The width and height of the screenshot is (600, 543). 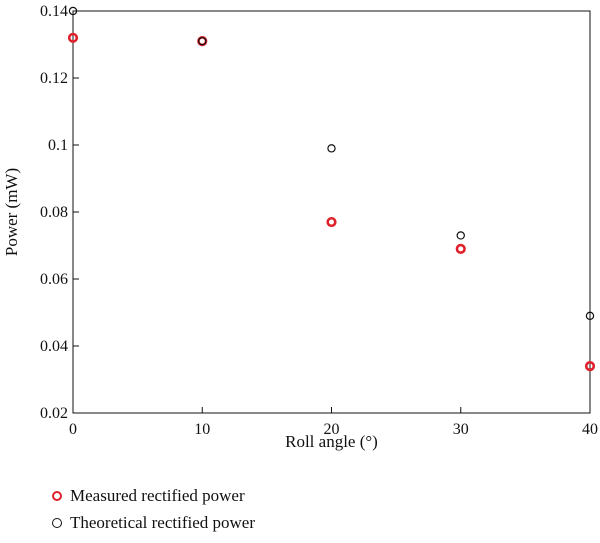 I want to click on y-tick-label: 0.02, so click(x=54, y=413).